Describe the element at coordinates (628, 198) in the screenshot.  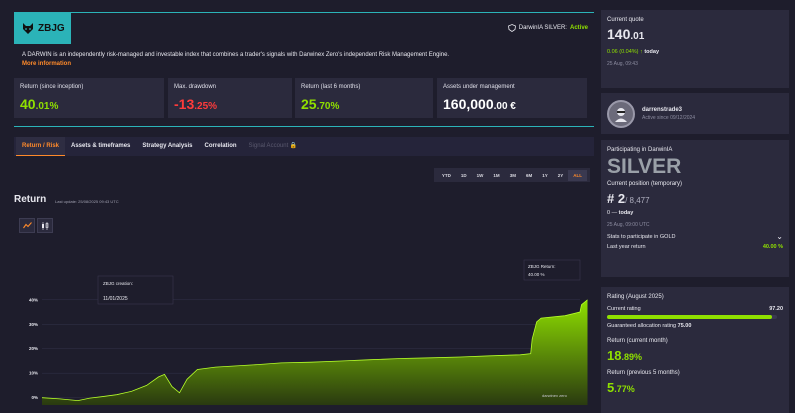
I see `rank: # 2/ 8,477` at that location.